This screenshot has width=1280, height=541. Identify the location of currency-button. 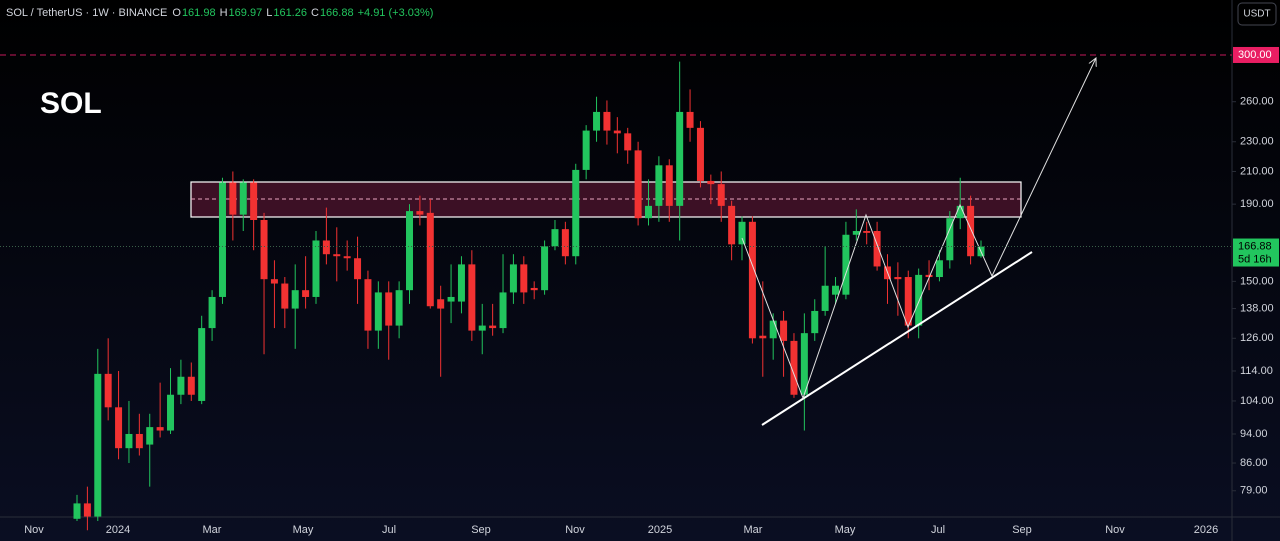
(1257, 14).